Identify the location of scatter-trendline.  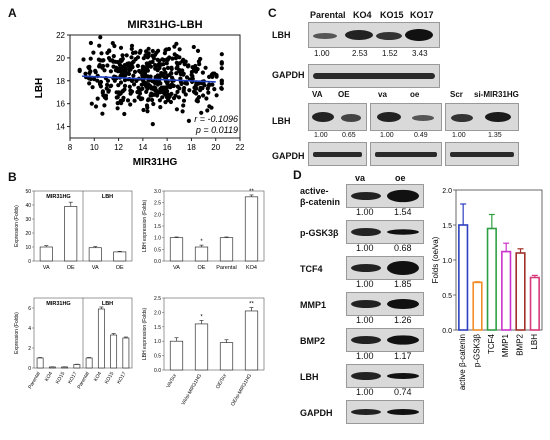
(149, 79).